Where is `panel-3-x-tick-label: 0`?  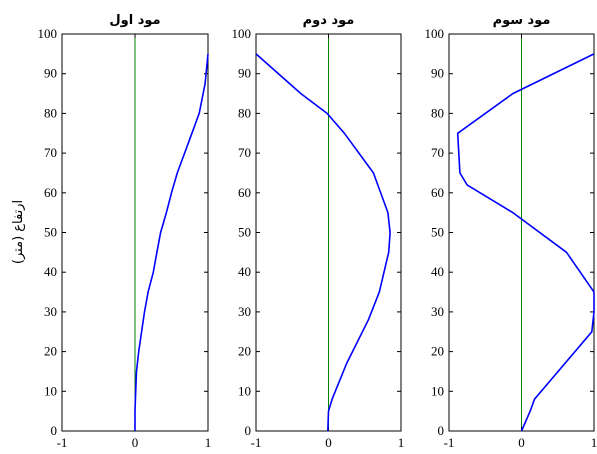
panel-3-x-tick-label: 0 is located at coordinates (521, 442).